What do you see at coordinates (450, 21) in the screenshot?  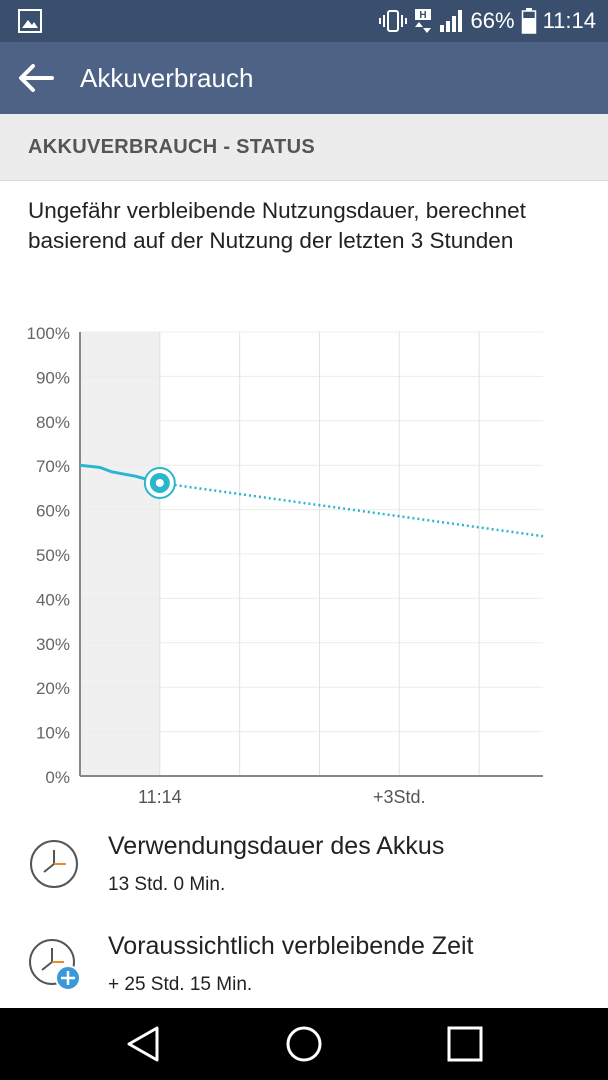 I see `signal-icon` at bounding box center [450, 21].